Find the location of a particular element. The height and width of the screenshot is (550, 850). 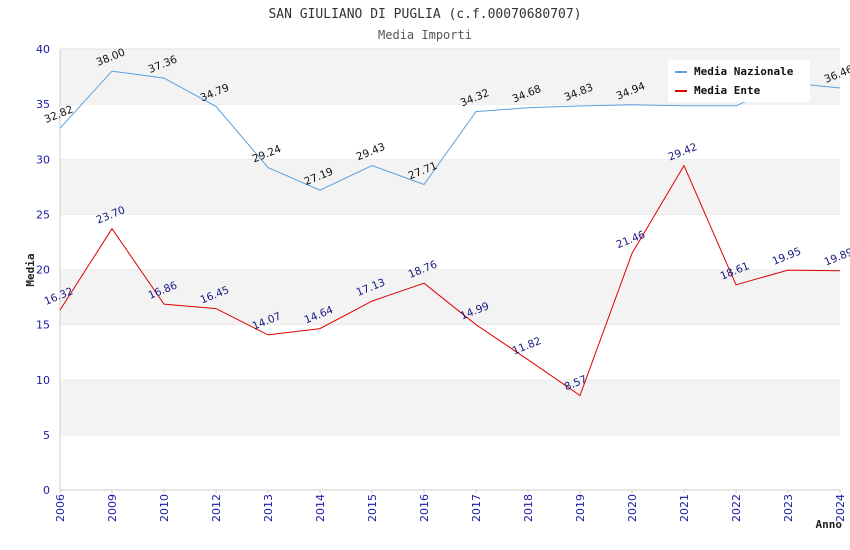

chart-subtitle: Media Importi is located at coordinates (425, 35).